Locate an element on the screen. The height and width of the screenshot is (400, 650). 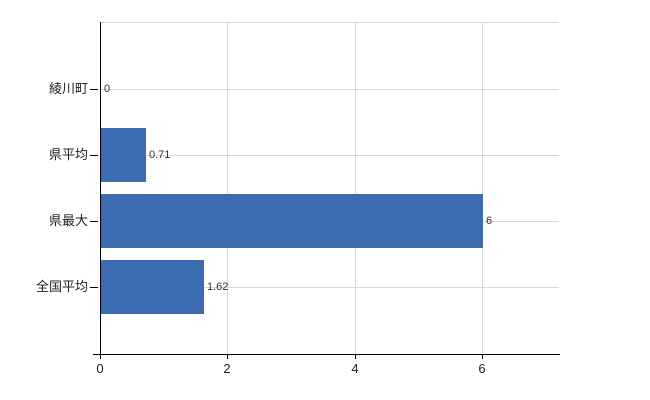
x-tick-label: 2 is located at coordinates (227, 368).